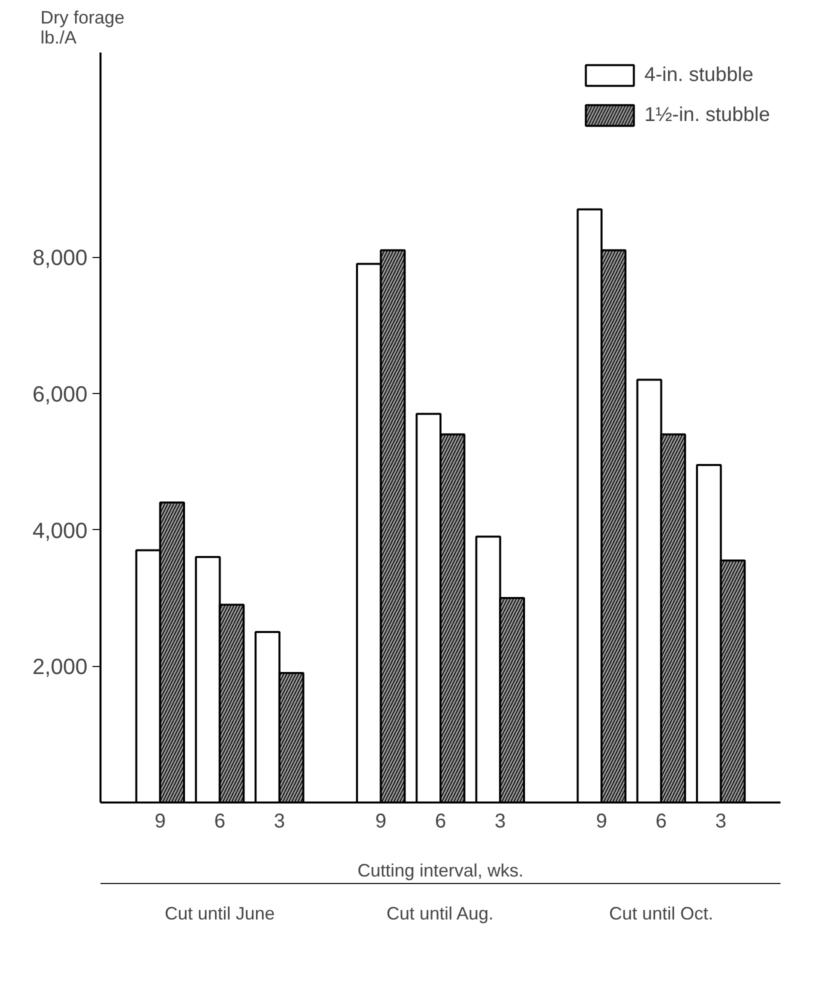 The image size is (830, 1000). Describe the element at coordinates (219, 914) in the screenshot. I see `text: Cut until June` at that location.